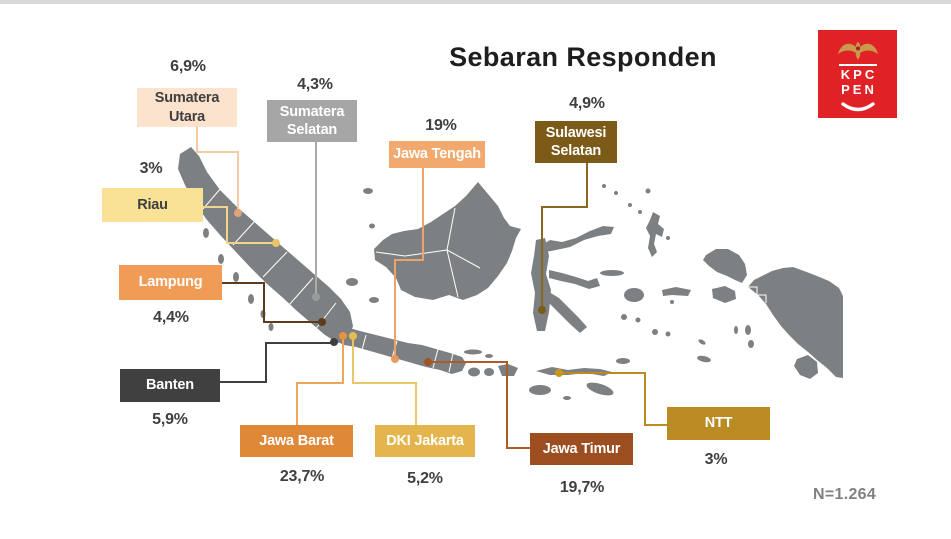 The image size is (951, 539). I want to click on map-dot-banten, so click(334, 342).